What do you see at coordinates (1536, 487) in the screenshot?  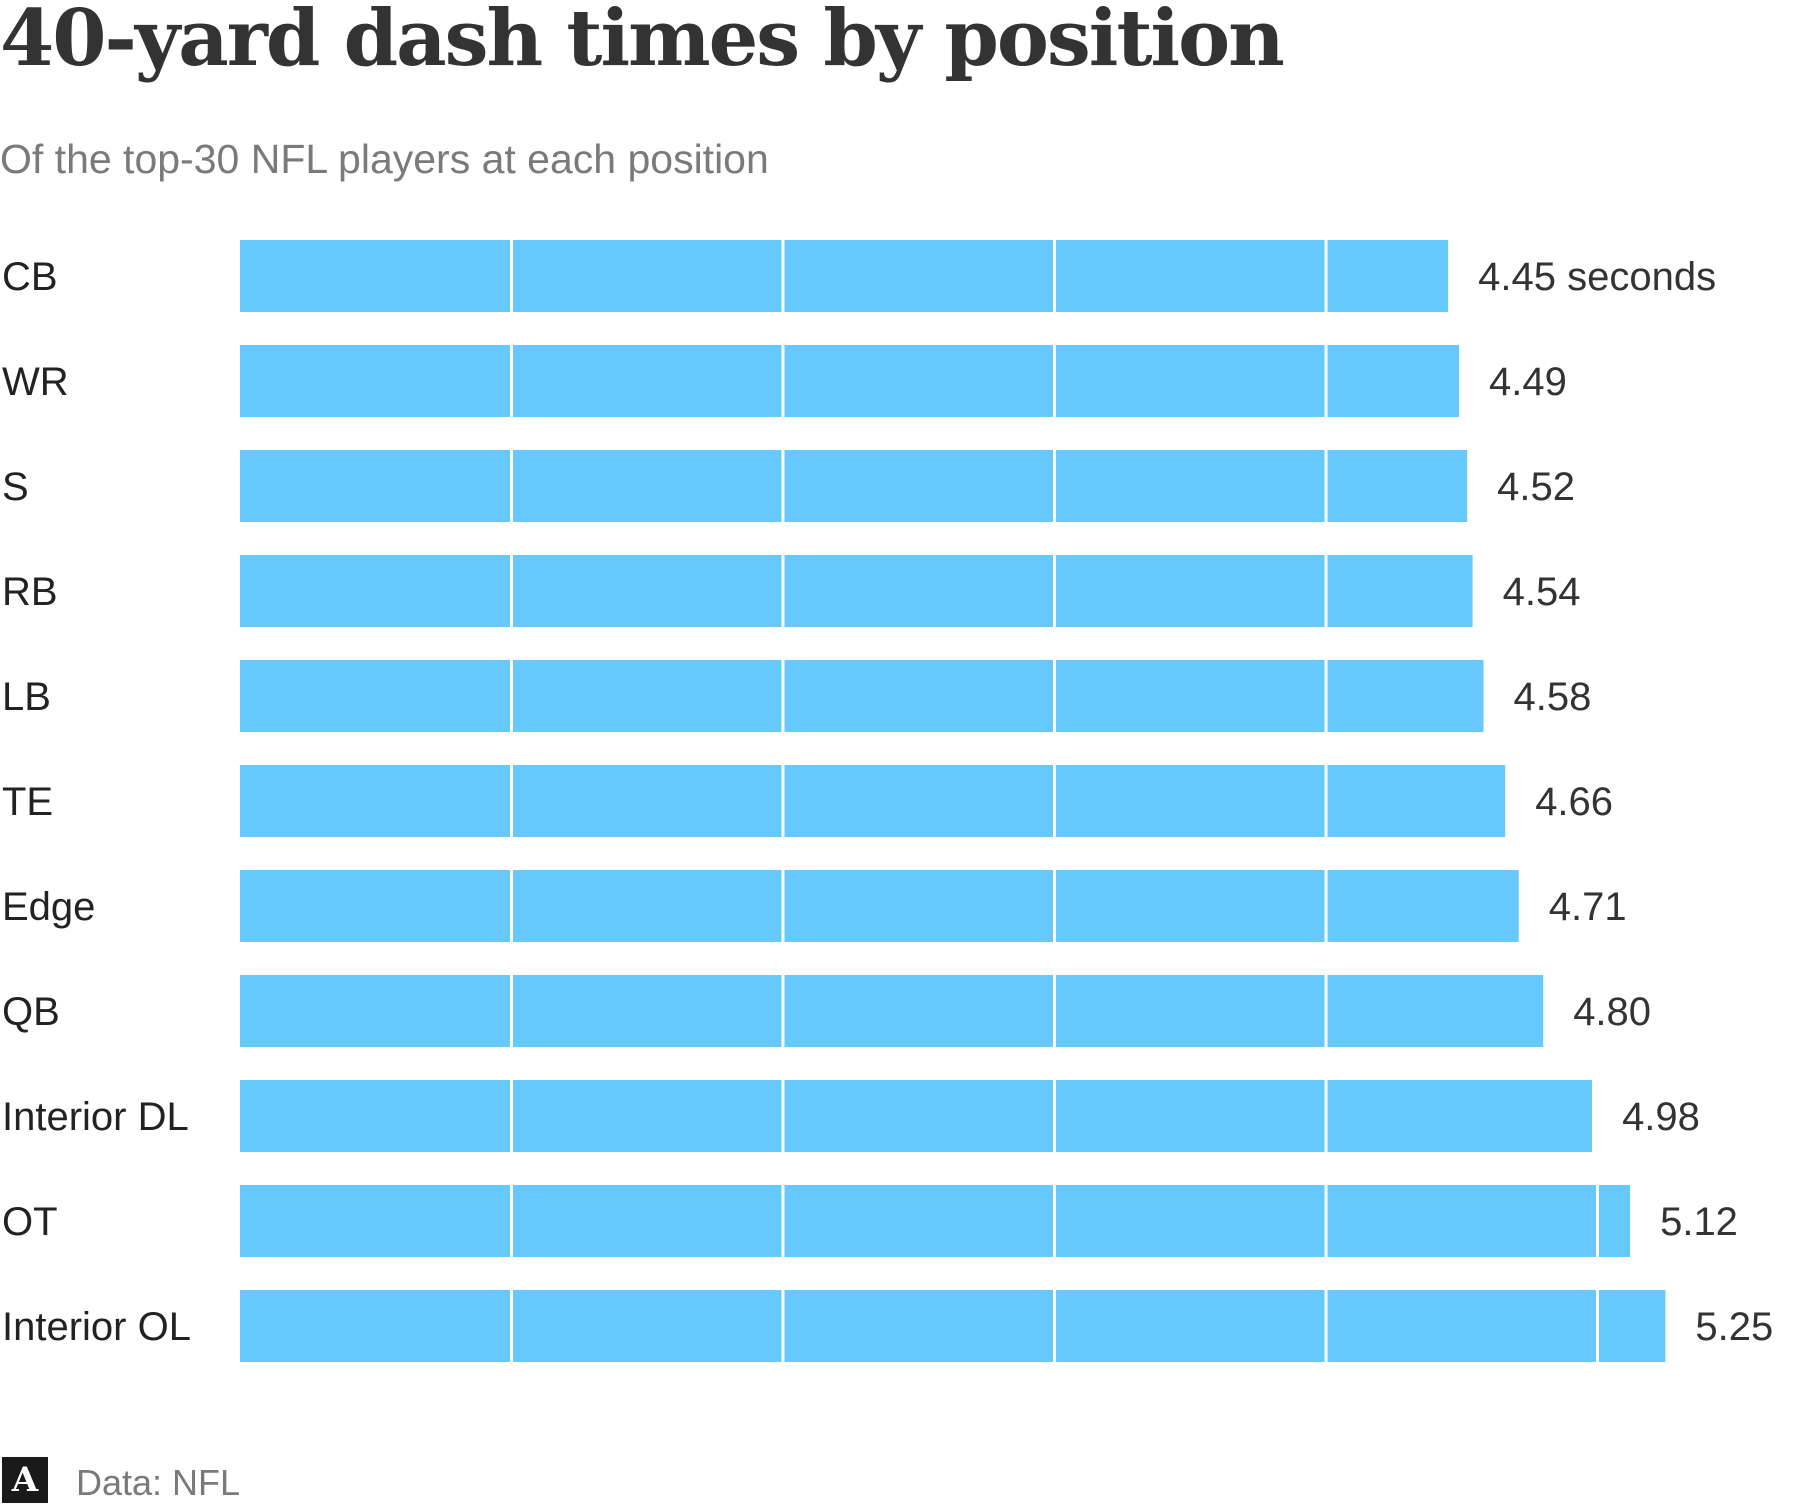 I see `value-label: 4.52` at bounding box center [1536, 487].